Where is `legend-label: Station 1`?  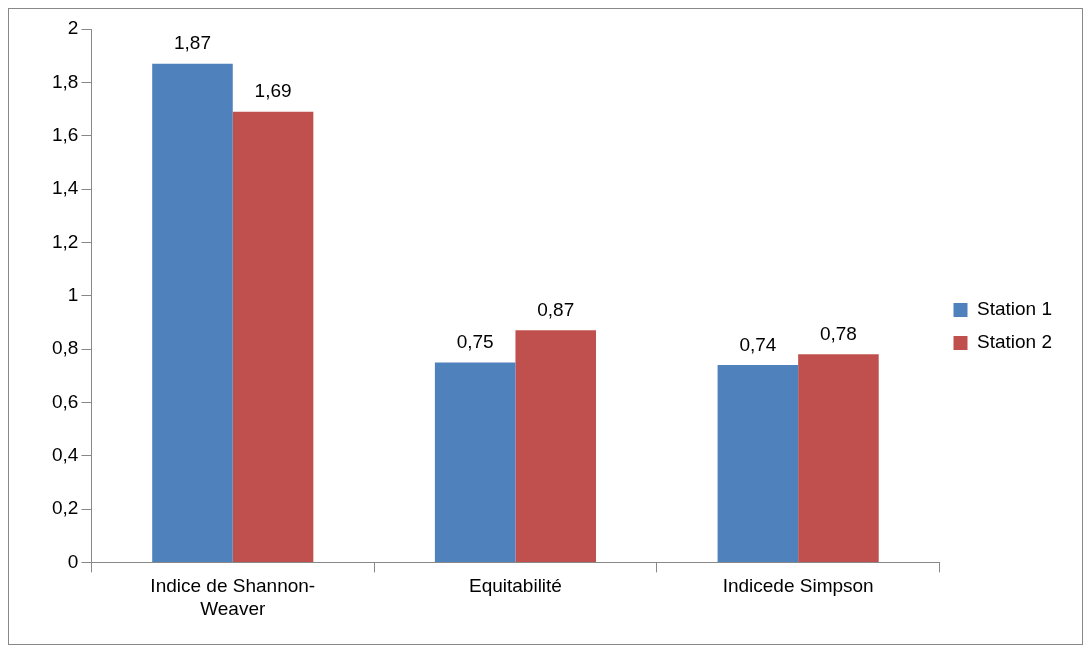 legend-label: Station 1 is located at coordinates (1014, 309).